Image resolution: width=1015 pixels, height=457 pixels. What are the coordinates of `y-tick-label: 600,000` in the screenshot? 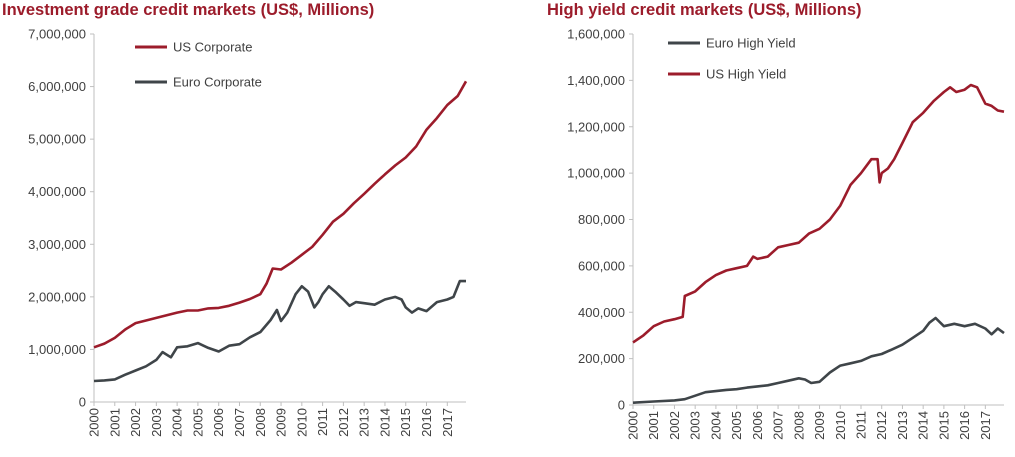 It's located at (601, 265).